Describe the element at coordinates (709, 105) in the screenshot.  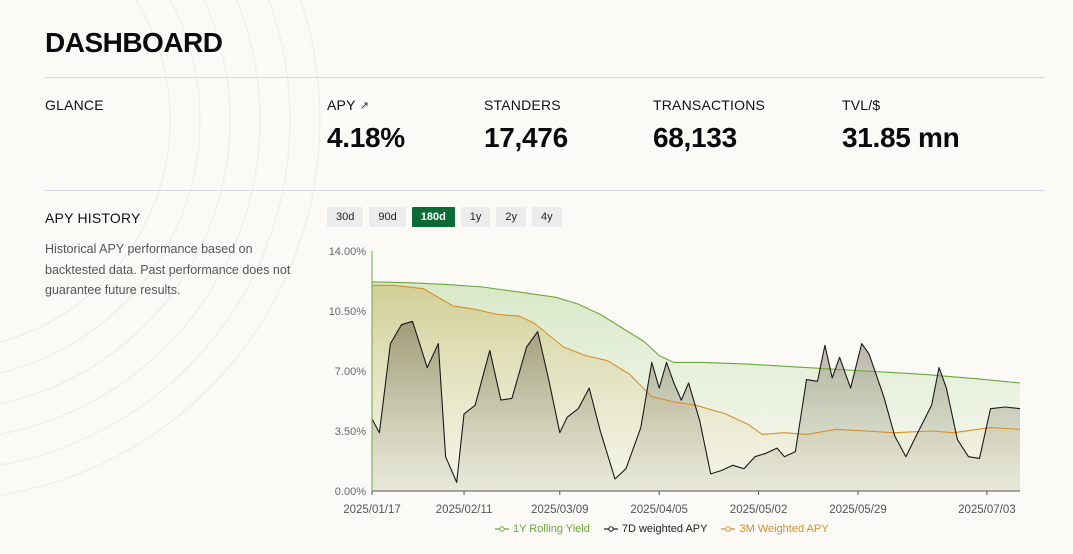
I see `stat-transactions-label: TRANSACTIONS` at that location.